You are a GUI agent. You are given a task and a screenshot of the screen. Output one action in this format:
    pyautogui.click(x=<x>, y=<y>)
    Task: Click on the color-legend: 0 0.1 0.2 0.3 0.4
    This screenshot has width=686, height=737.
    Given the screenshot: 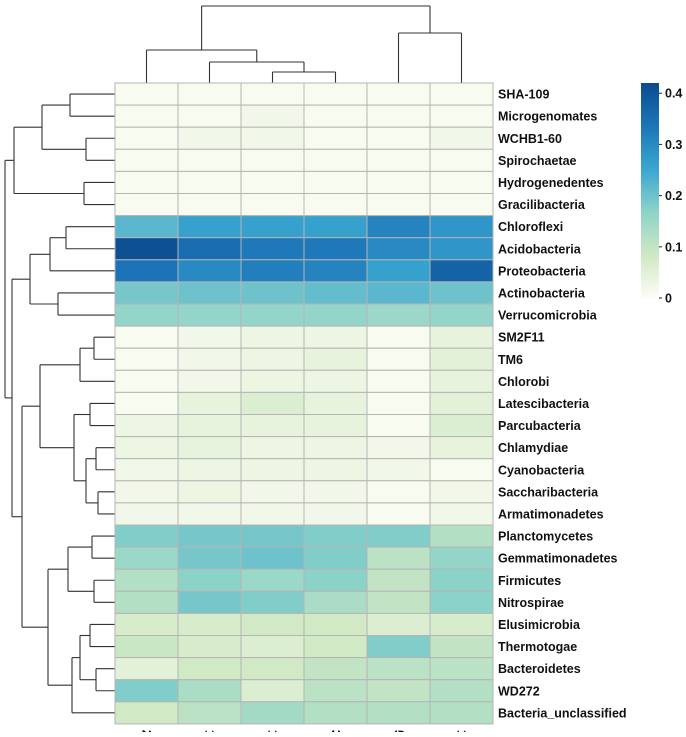 What is the action you would take?
    pyautogui.click(x=661, y=194)
    